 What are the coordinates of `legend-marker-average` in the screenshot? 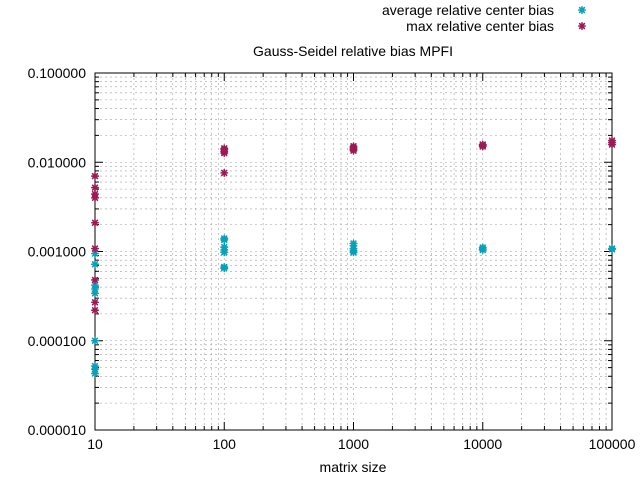 It's located at (582, 10).